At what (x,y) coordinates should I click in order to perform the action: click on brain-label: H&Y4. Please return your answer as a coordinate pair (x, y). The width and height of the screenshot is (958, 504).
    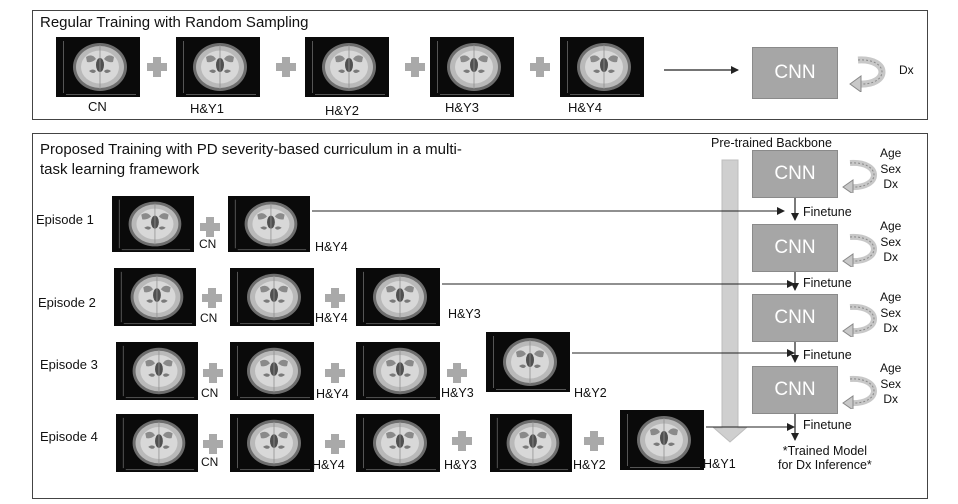
    Looking at the image, I should click on (585, 107).